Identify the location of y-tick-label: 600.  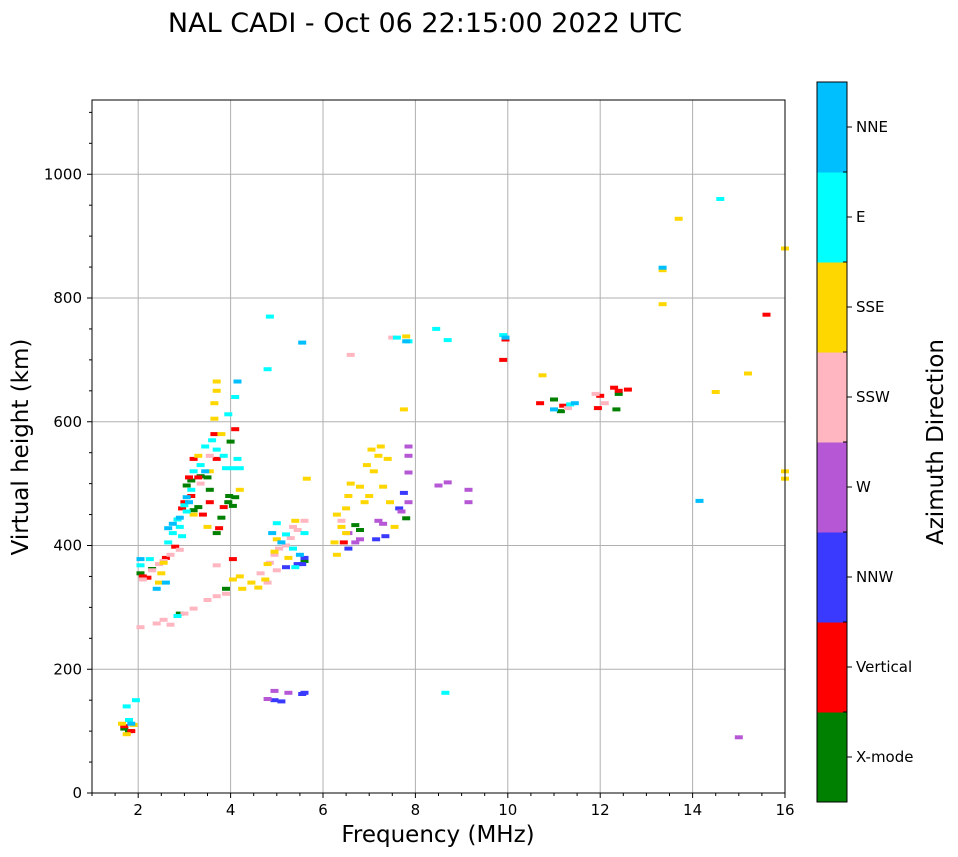
(67, 422).